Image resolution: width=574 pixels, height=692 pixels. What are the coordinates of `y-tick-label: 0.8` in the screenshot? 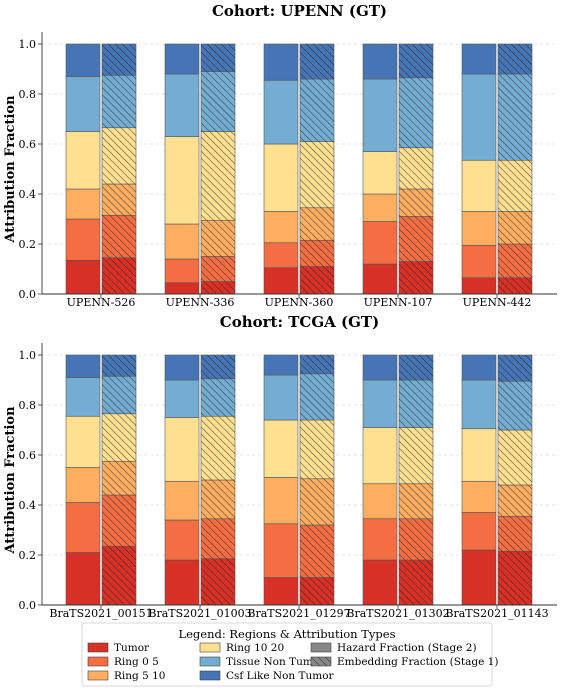 It's located at (28, 405).